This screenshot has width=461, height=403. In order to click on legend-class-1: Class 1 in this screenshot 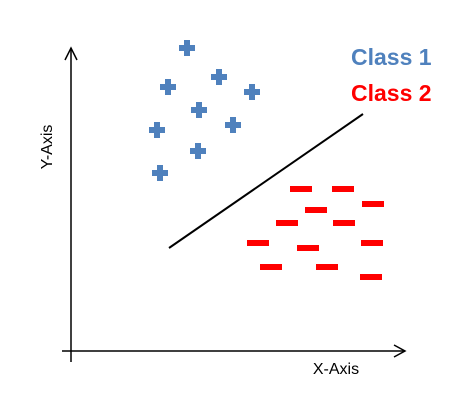, I will do `click(391, 57)`.